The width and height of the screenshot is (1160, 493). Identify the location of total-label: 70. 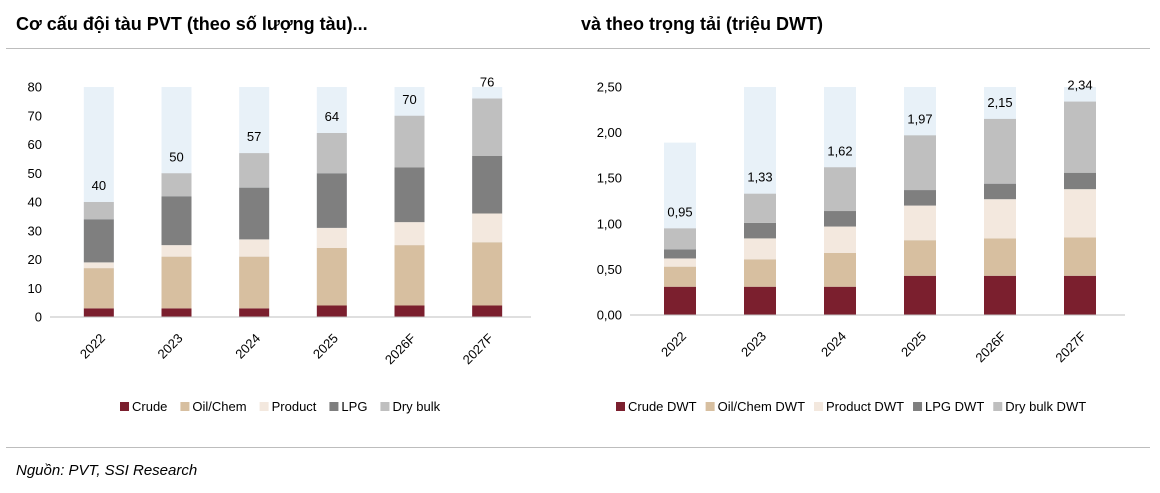
(409, 99).